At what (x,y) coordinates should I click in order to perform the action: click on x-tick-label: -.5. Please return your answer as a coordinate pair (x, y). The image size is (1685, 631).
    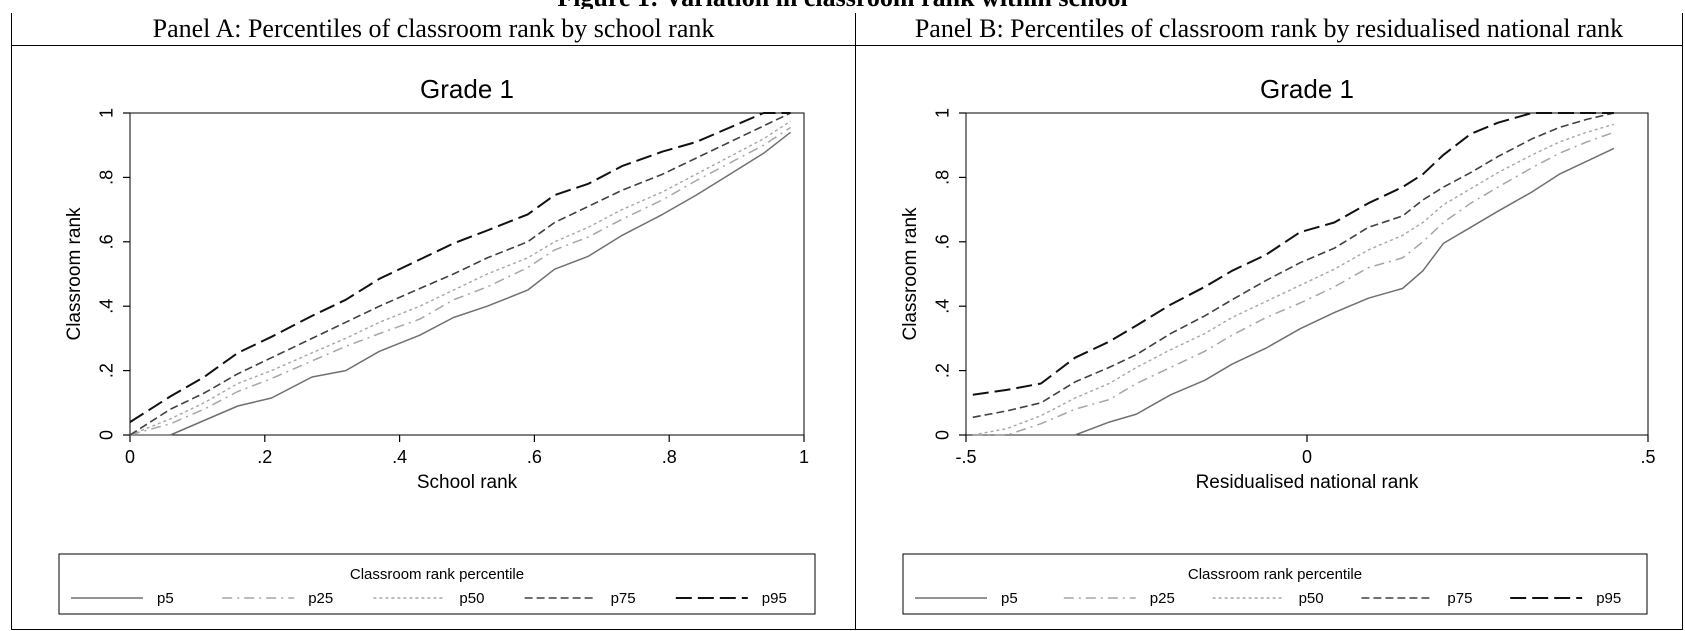
    Looking at the image, I should click on (965, 457).